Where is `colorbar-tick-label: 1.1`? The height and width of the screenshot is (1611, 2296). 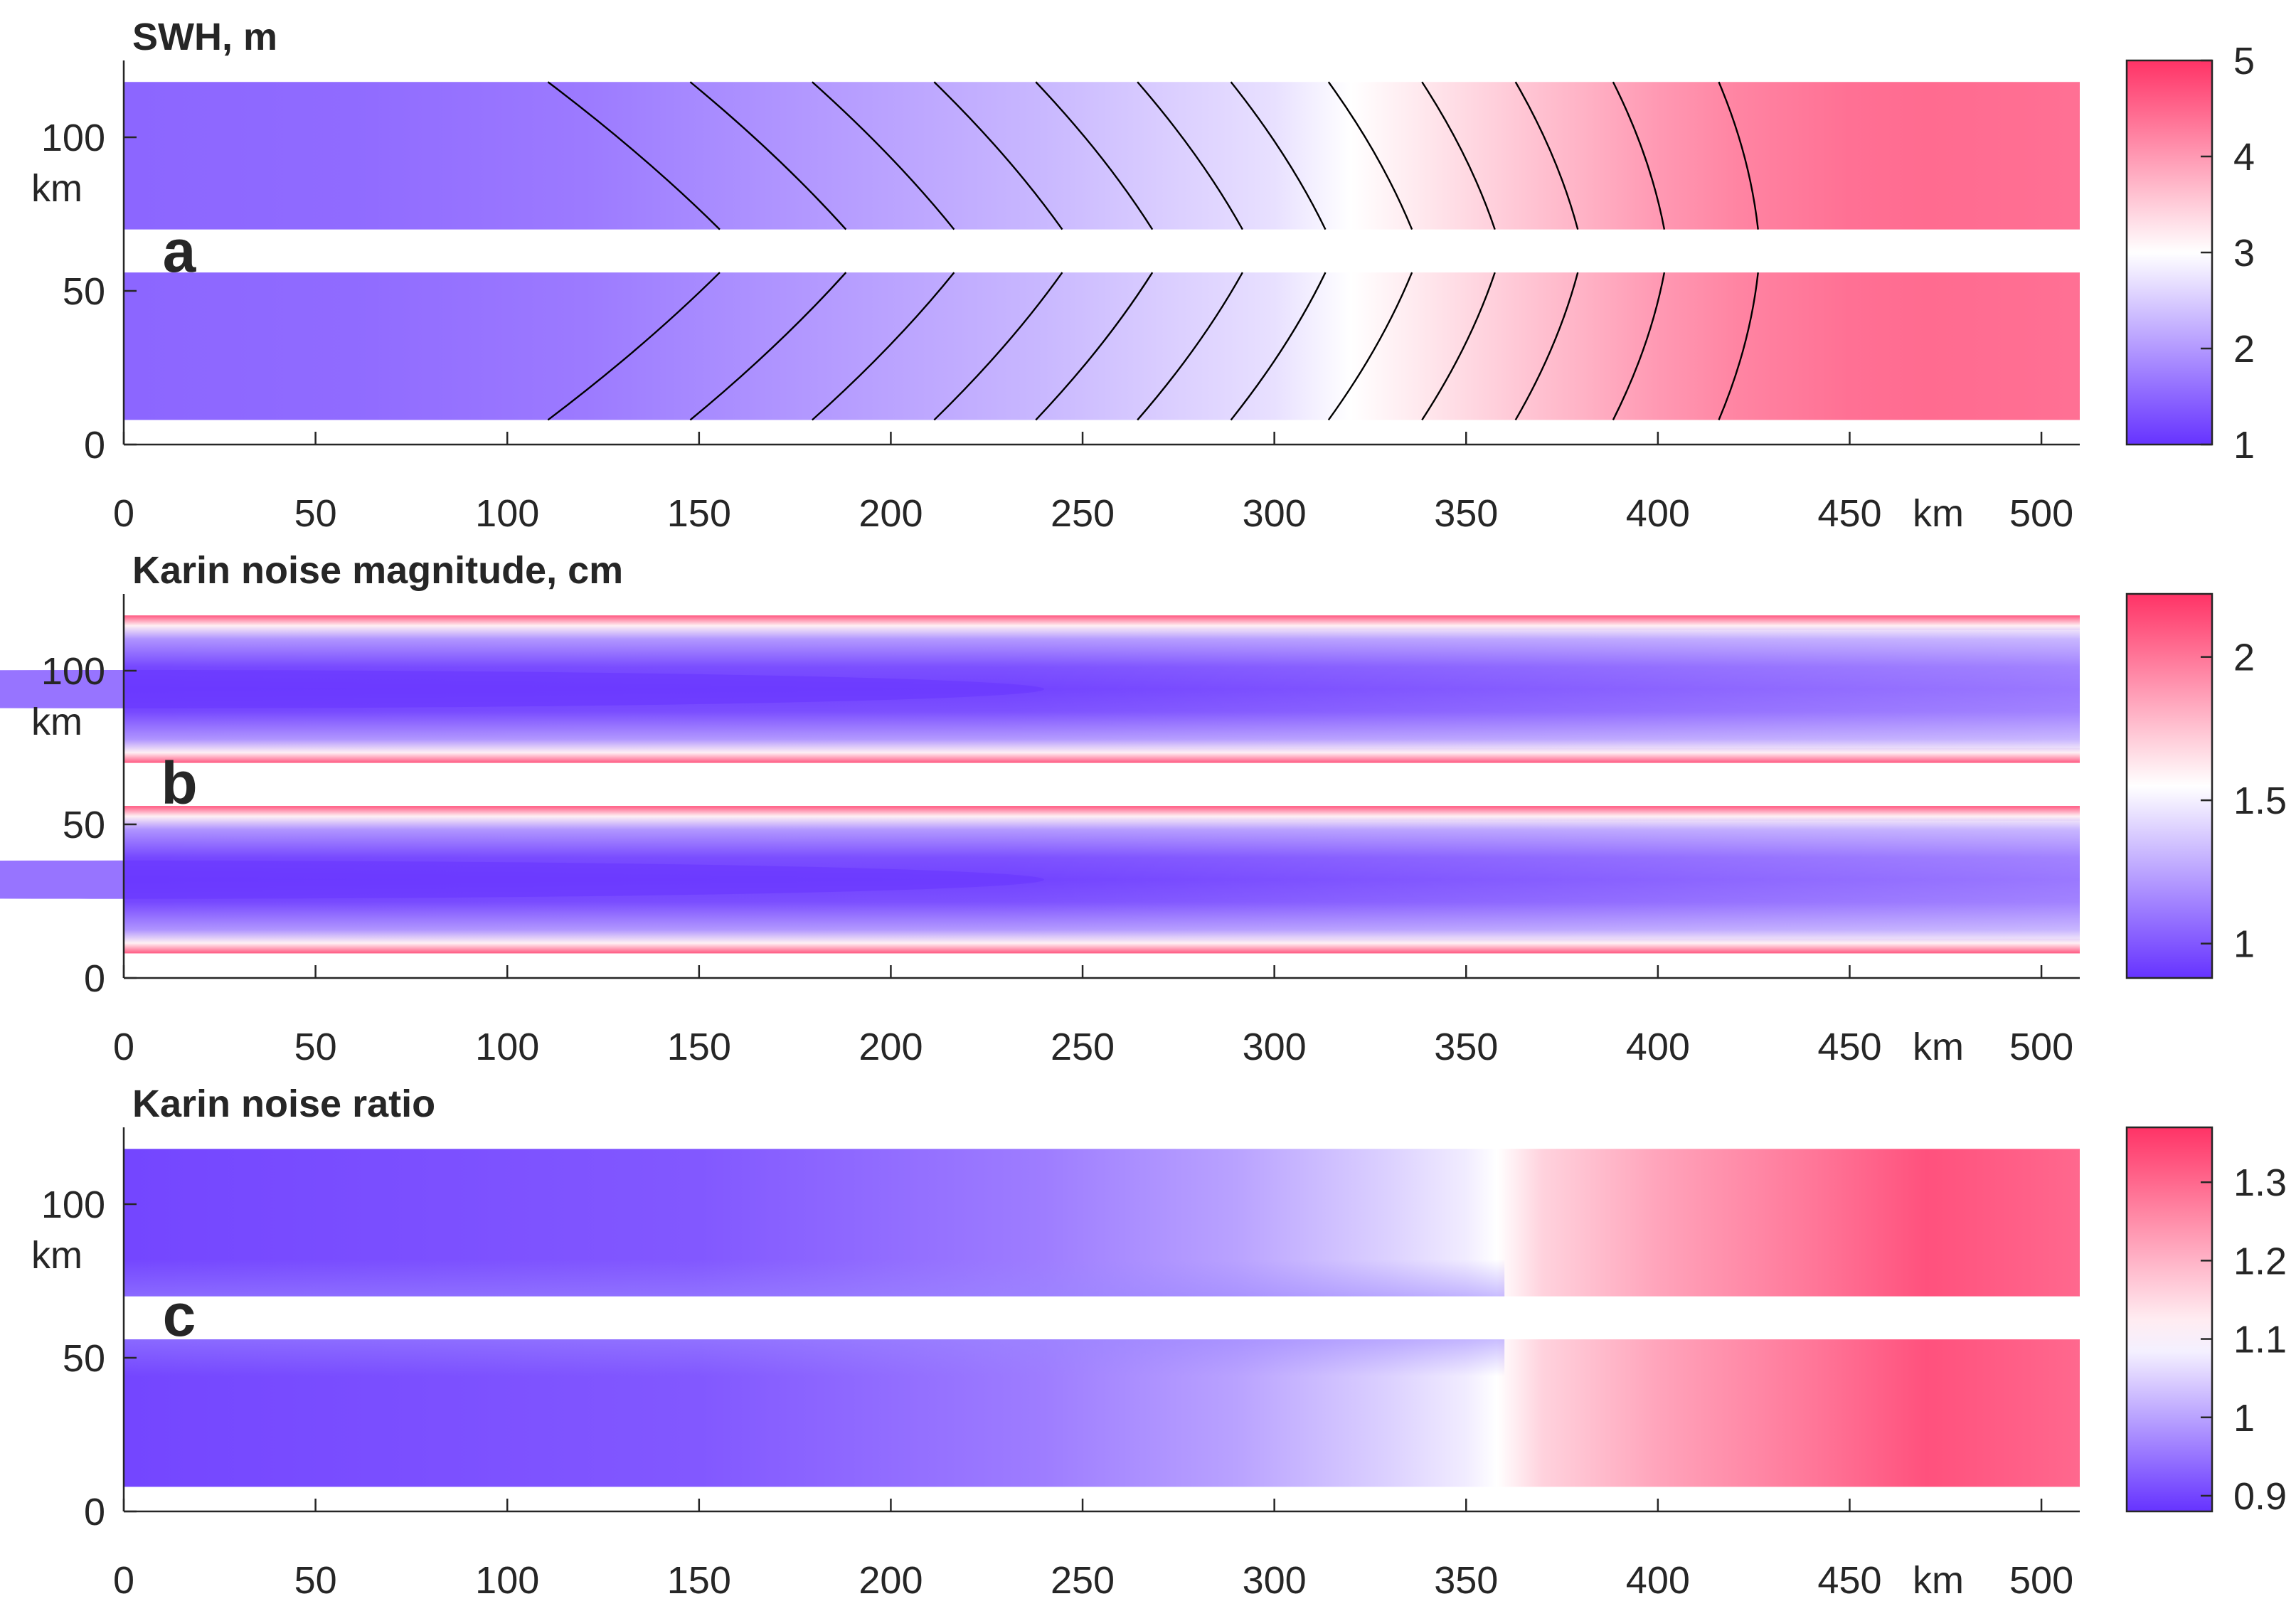
colorbar-tick-label: 1.1 is located at coordinates (2260, 1340).